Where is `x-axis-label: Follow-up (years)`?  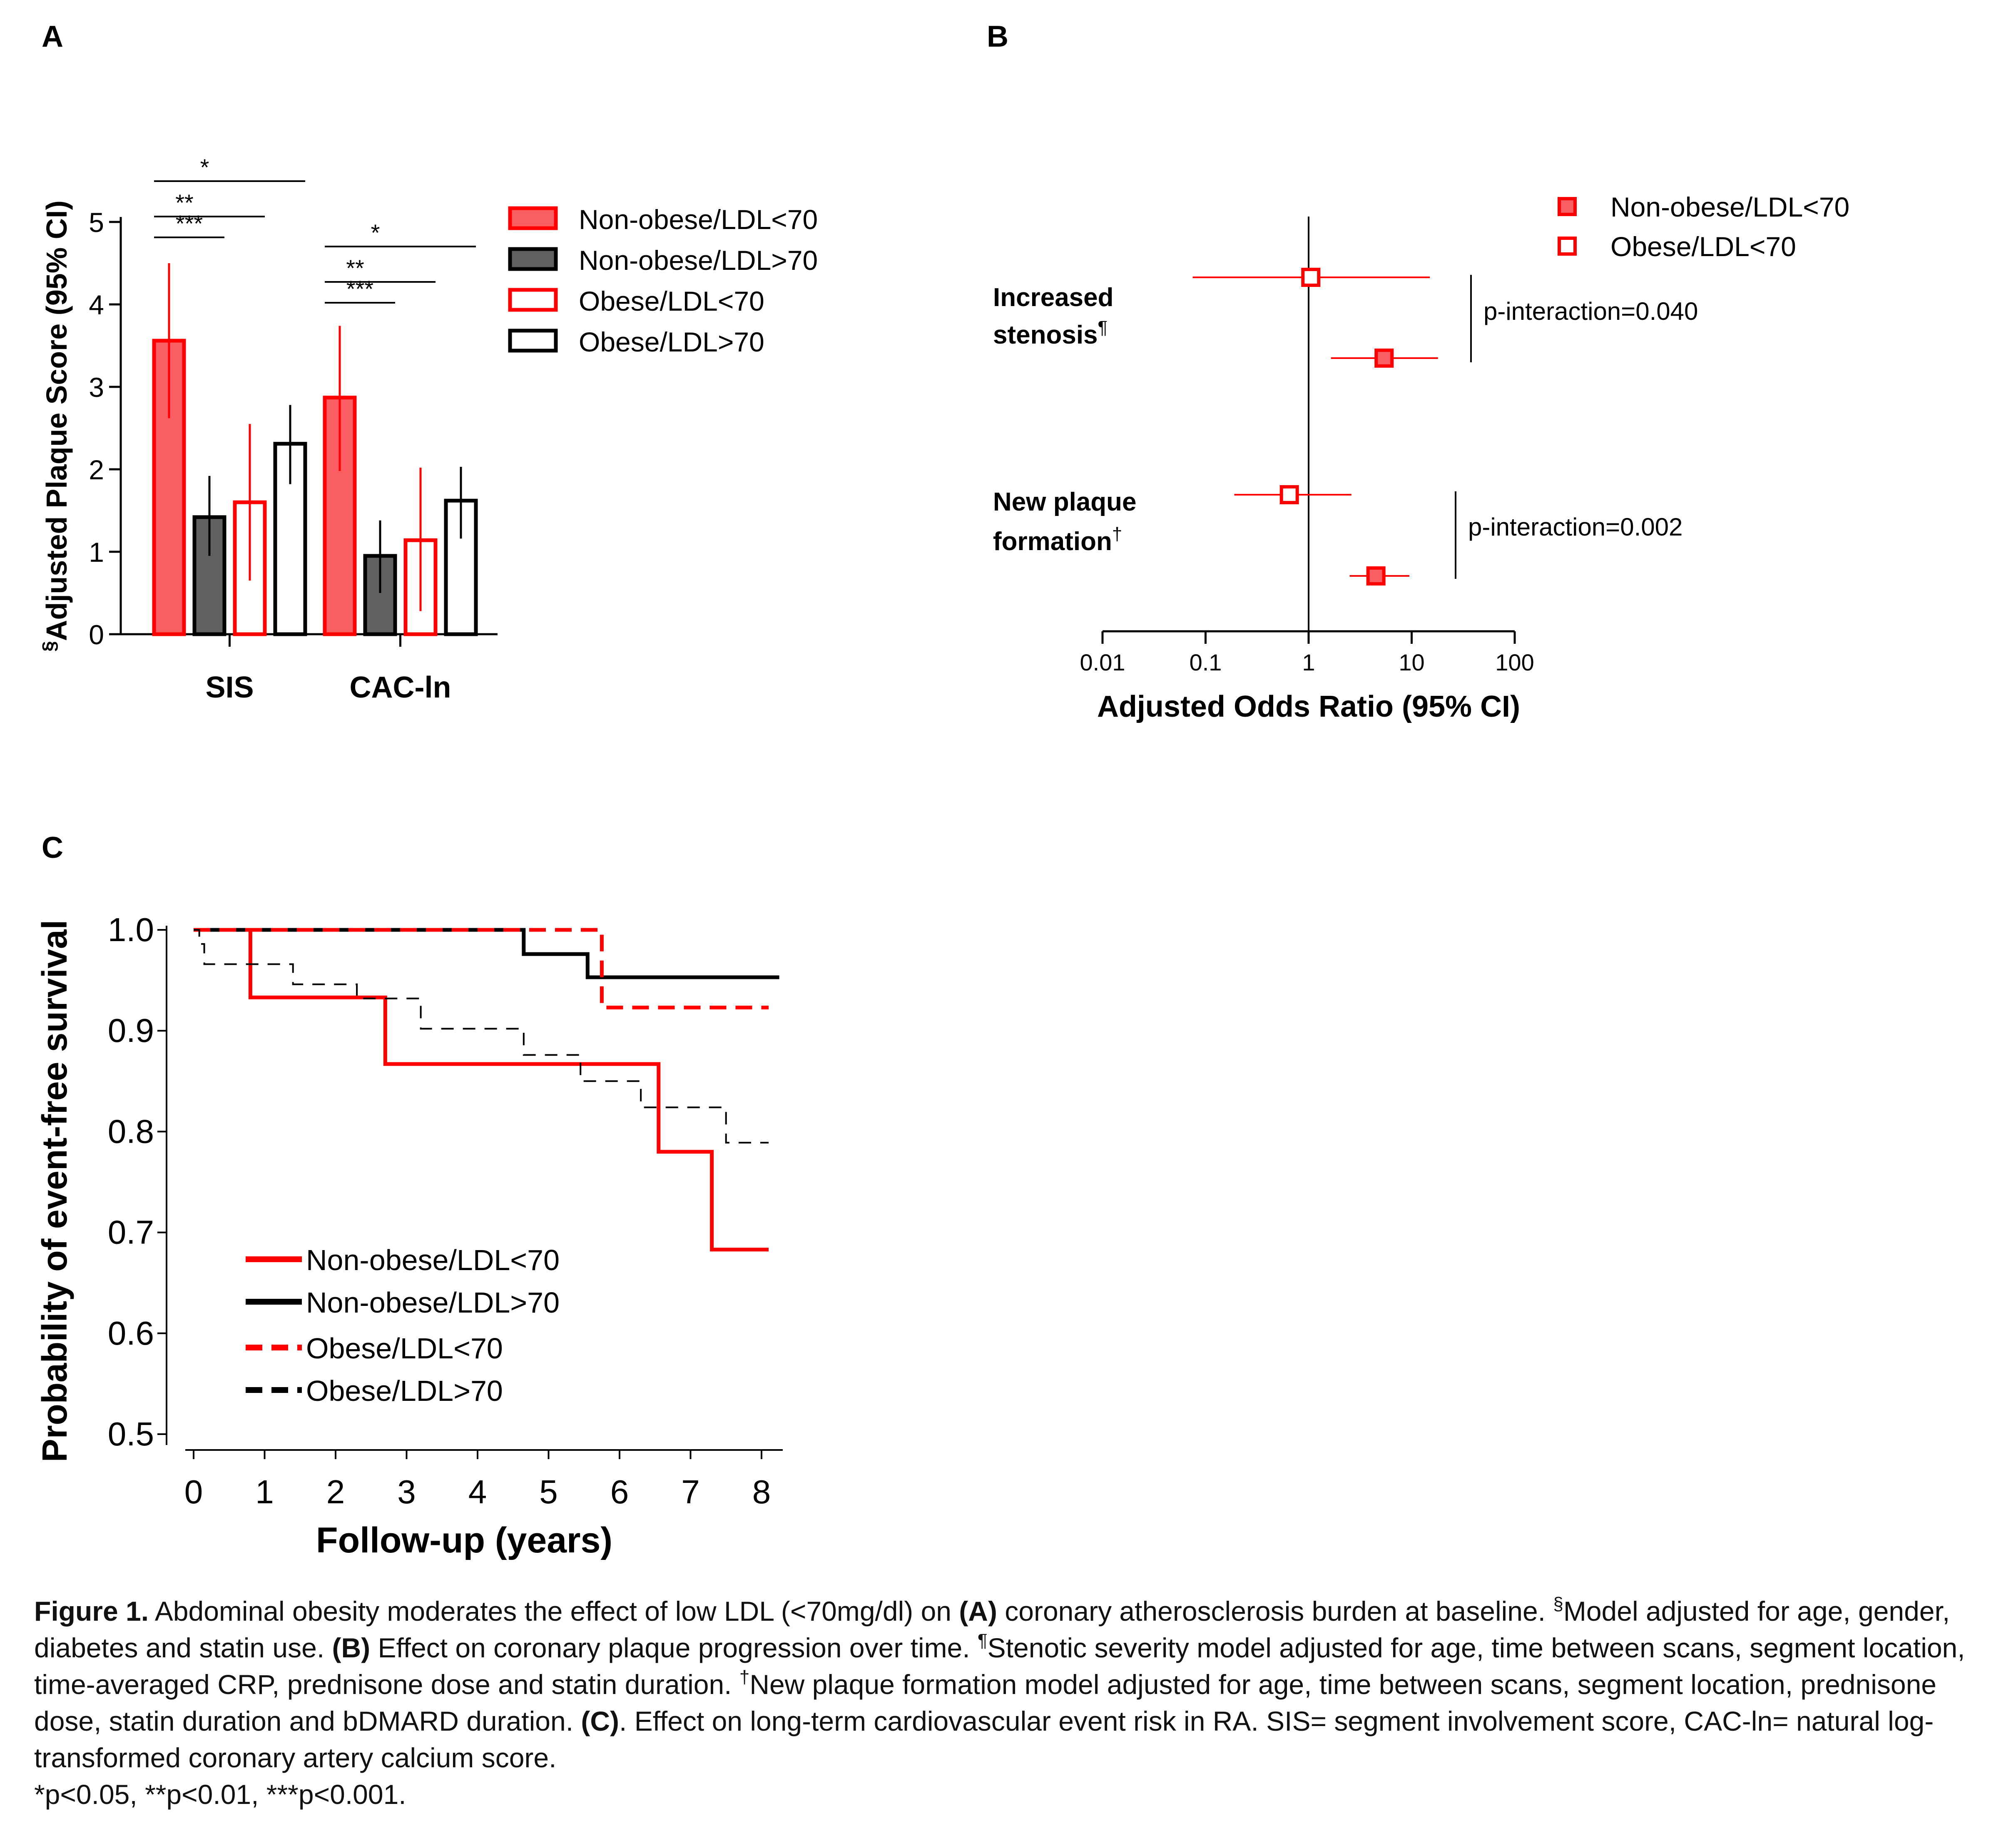
x-axis-label: Follow-up (years) is located at coordinates (464, 1540).